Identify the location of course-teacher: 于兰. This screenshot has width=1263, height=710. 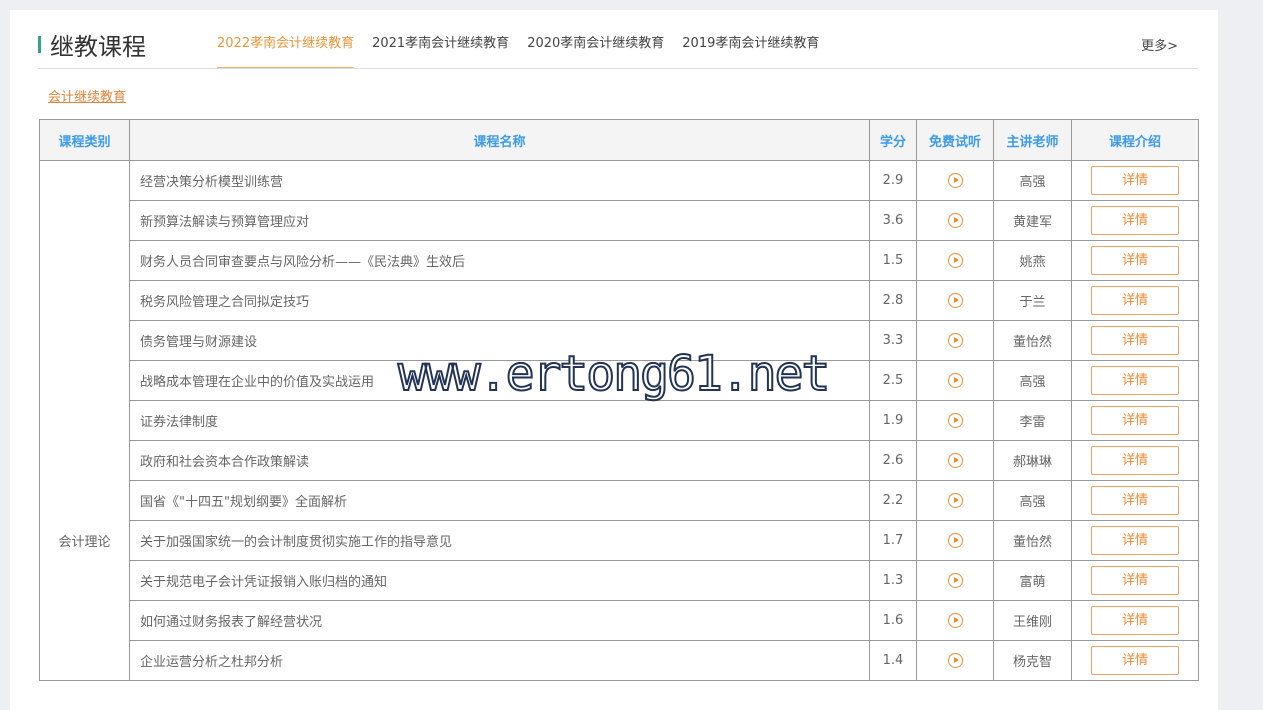
(1032, 300).